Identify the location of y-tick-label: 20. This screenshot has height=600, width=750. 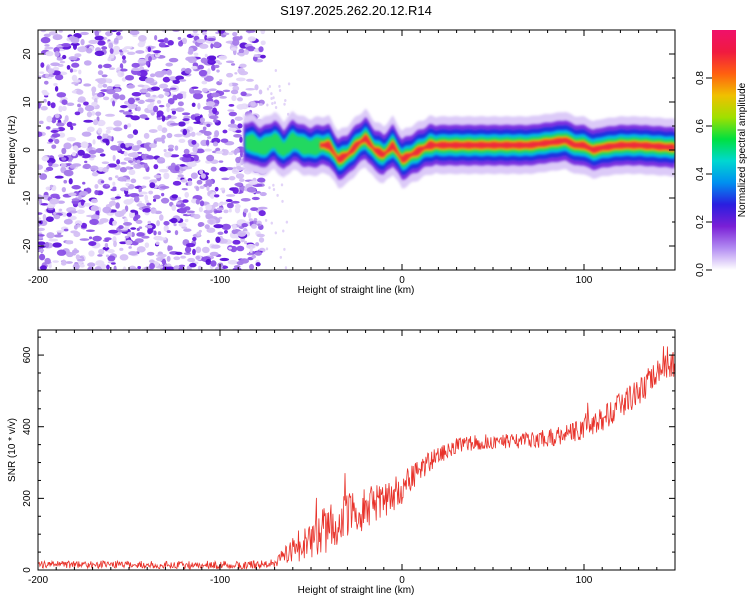
(27, 54).